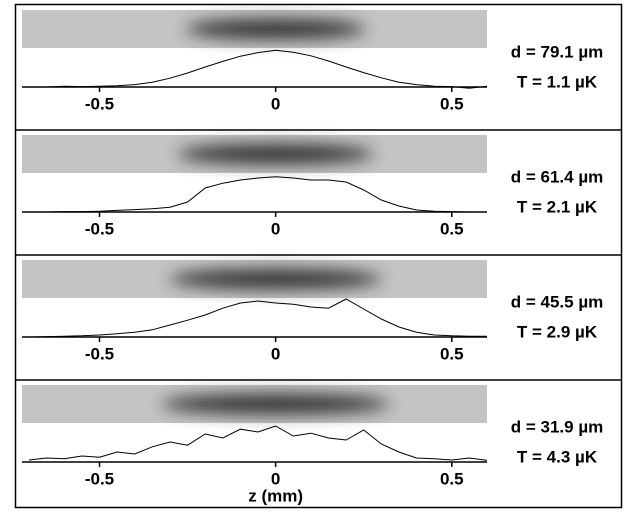  What do you see at coordinates (557, 81) in the screenshot?
I see `annotation: T = 1.1 µK` at bounding box center [557, 81].